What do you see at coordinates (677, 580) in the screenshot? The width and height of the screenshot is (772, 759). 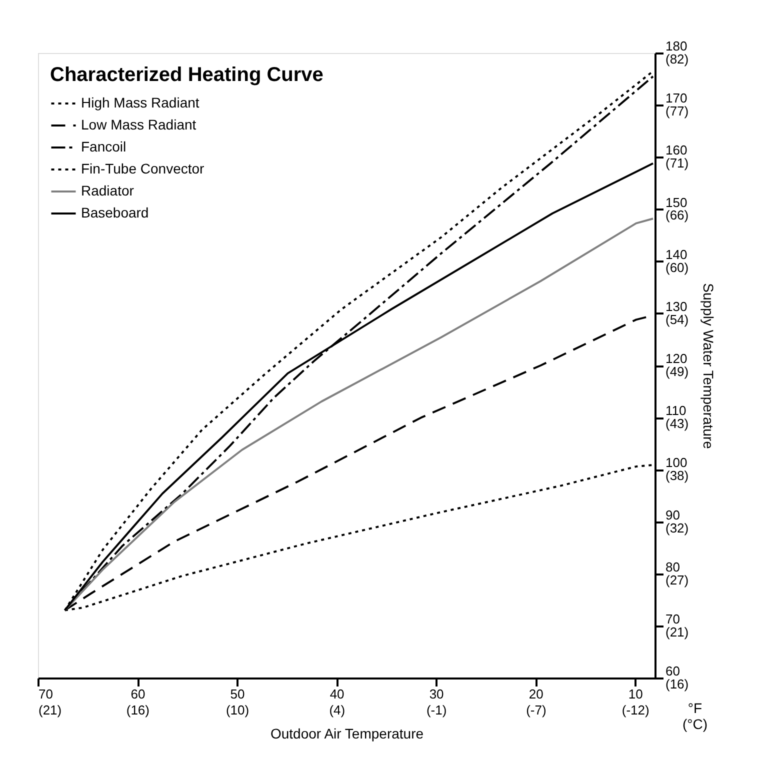 I see `y2-tick-label: (27)` at bounding box center [677, 580].